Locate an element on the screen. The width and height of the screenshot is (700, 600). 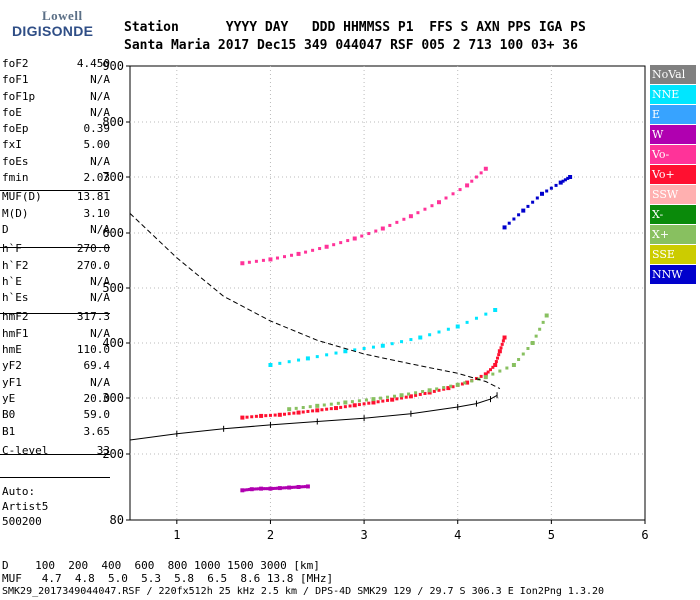
param-row: h`Es N/A is located at coordinates (56, 298).